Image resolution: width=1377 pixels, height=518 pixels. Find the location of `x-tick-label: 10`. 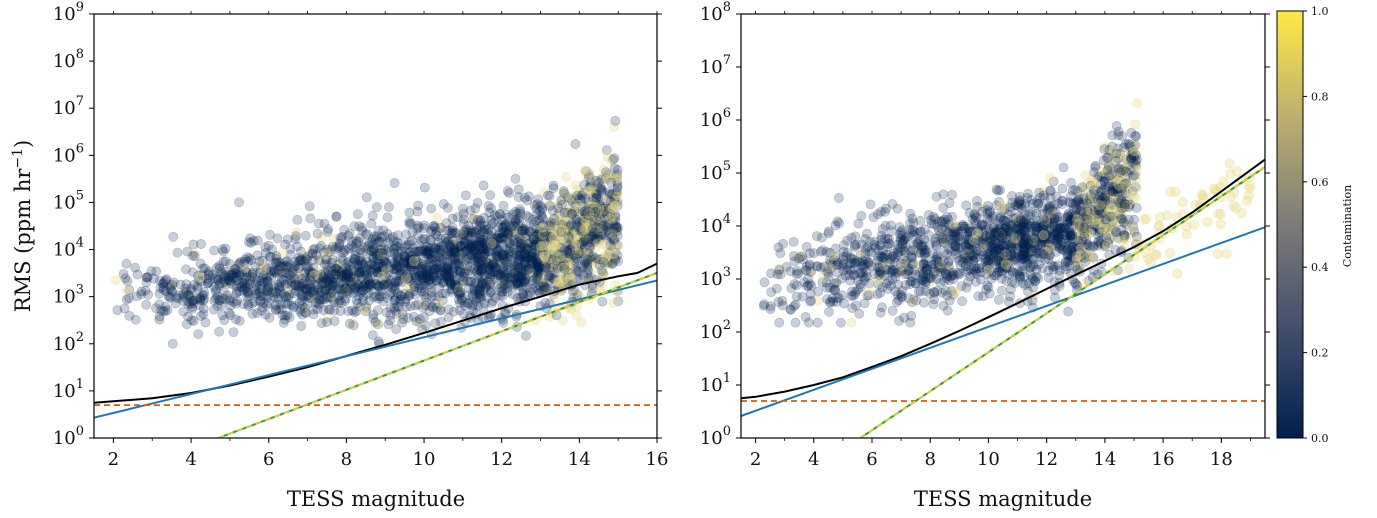

x-tick-label: 10 is located at coordinates (424, 459).